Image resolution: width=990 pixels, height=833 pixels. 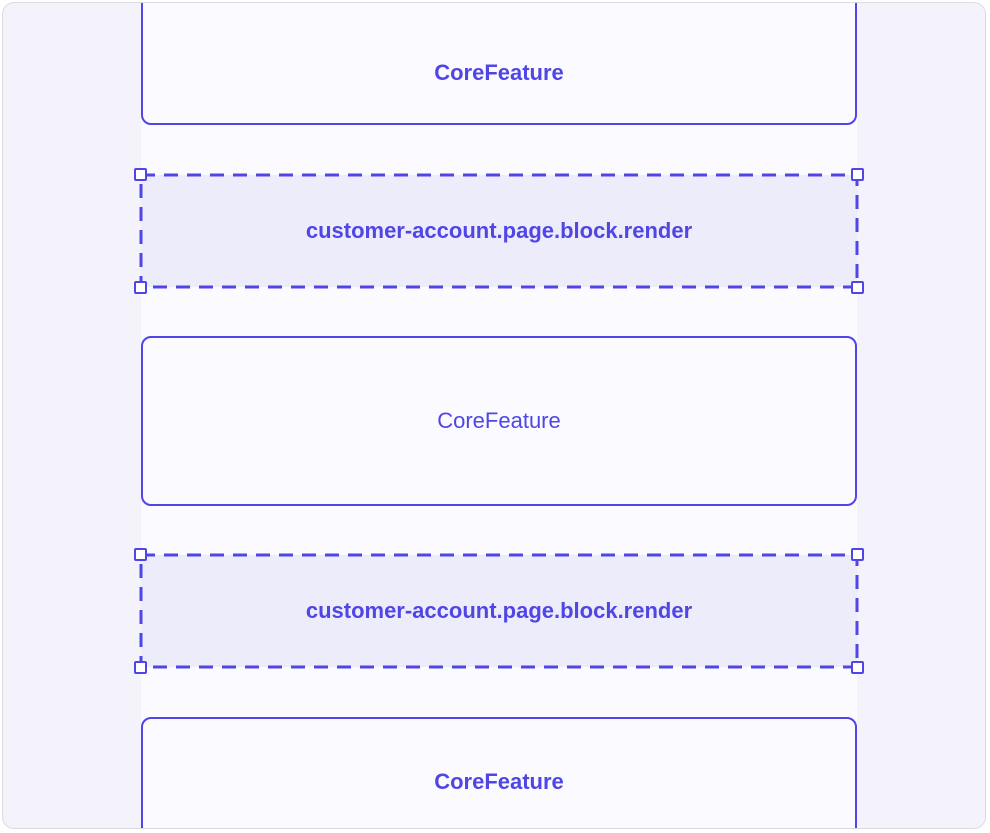 I want to click on extension-target-block-2: customer-account.page.block.render, so click(x=499, y=611).